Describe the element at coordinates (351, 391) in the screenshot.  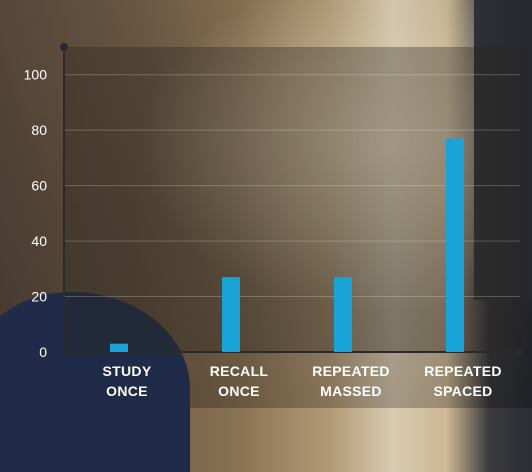
I see `x-category-label: MASSED` at that location.